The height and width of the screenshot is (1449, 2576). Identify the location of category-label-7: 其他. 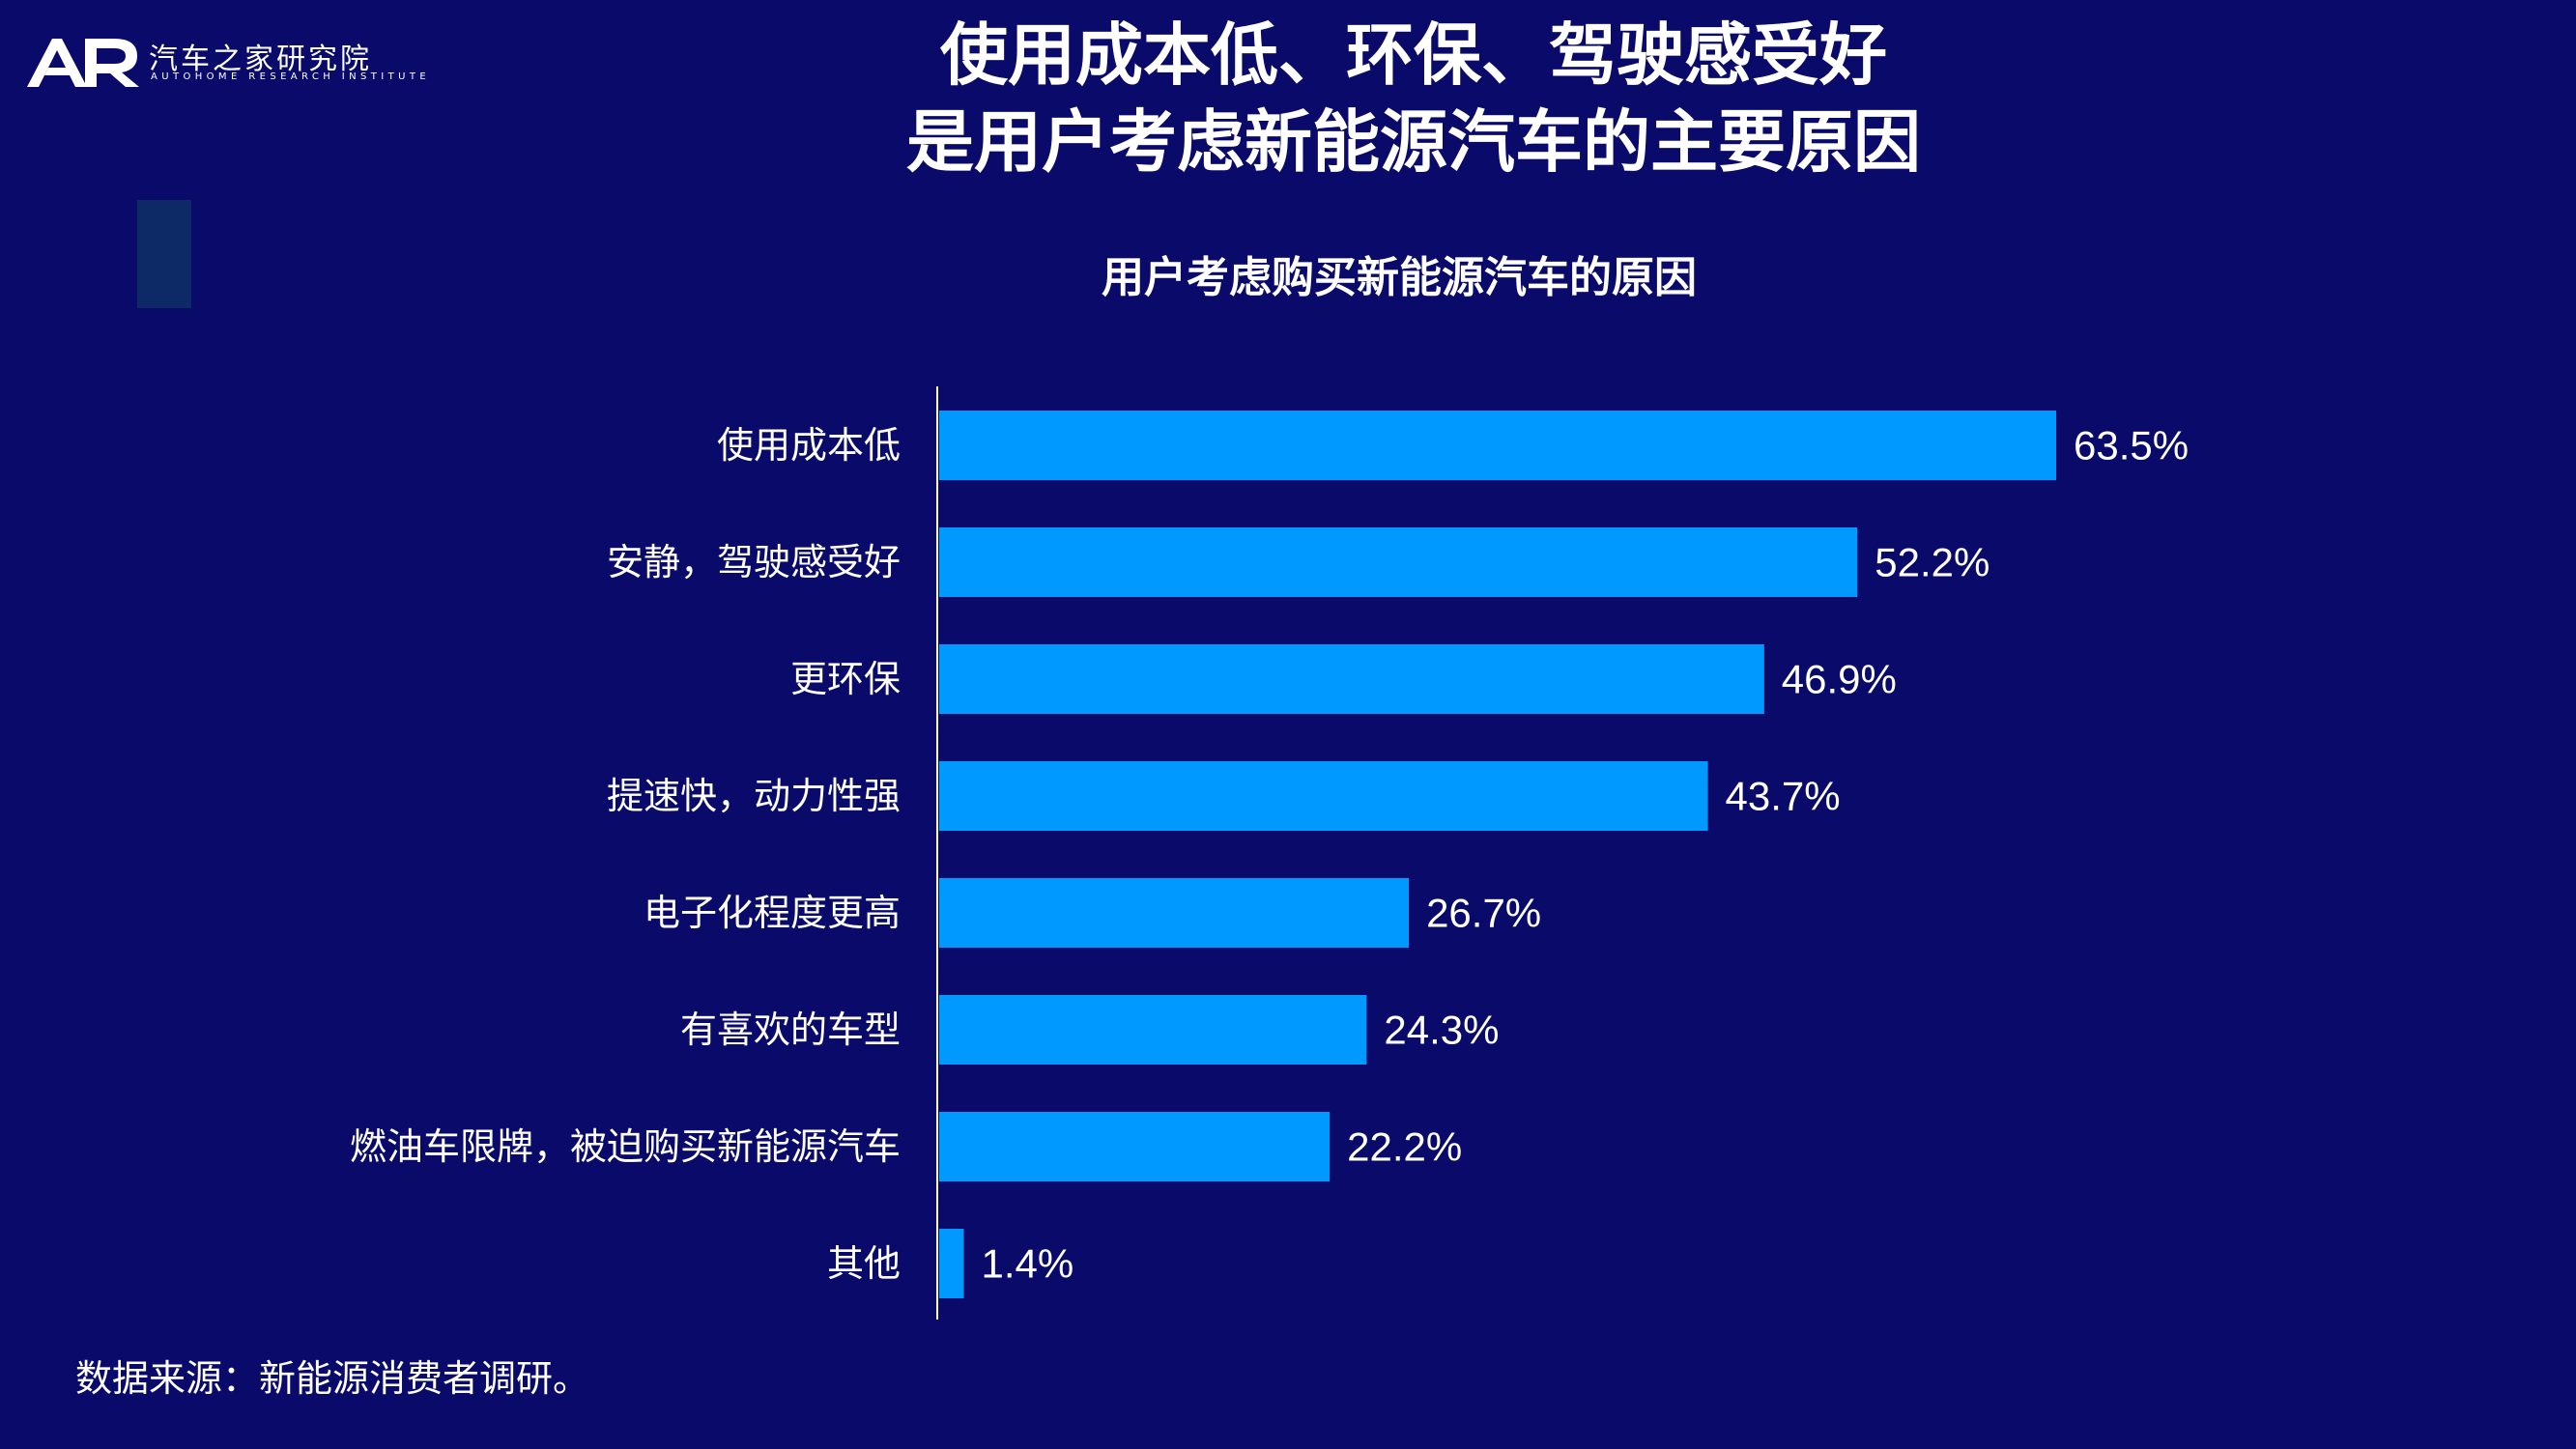
(864, 1263).